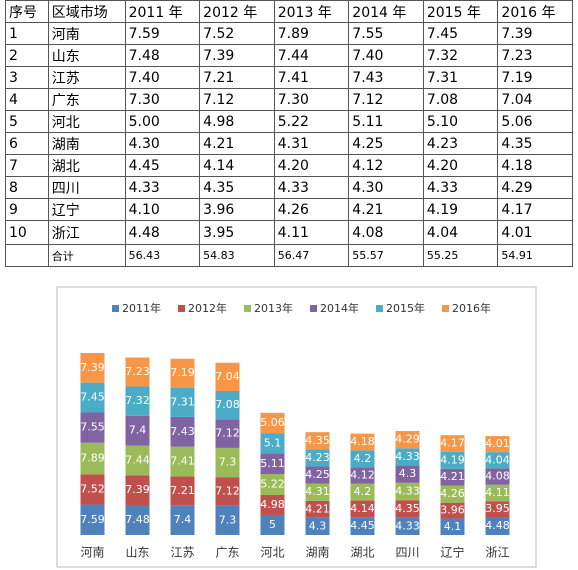 The width and height of the screenshot is (578, 570). I want to click on table-cell: 7.32, so click(460, 55).